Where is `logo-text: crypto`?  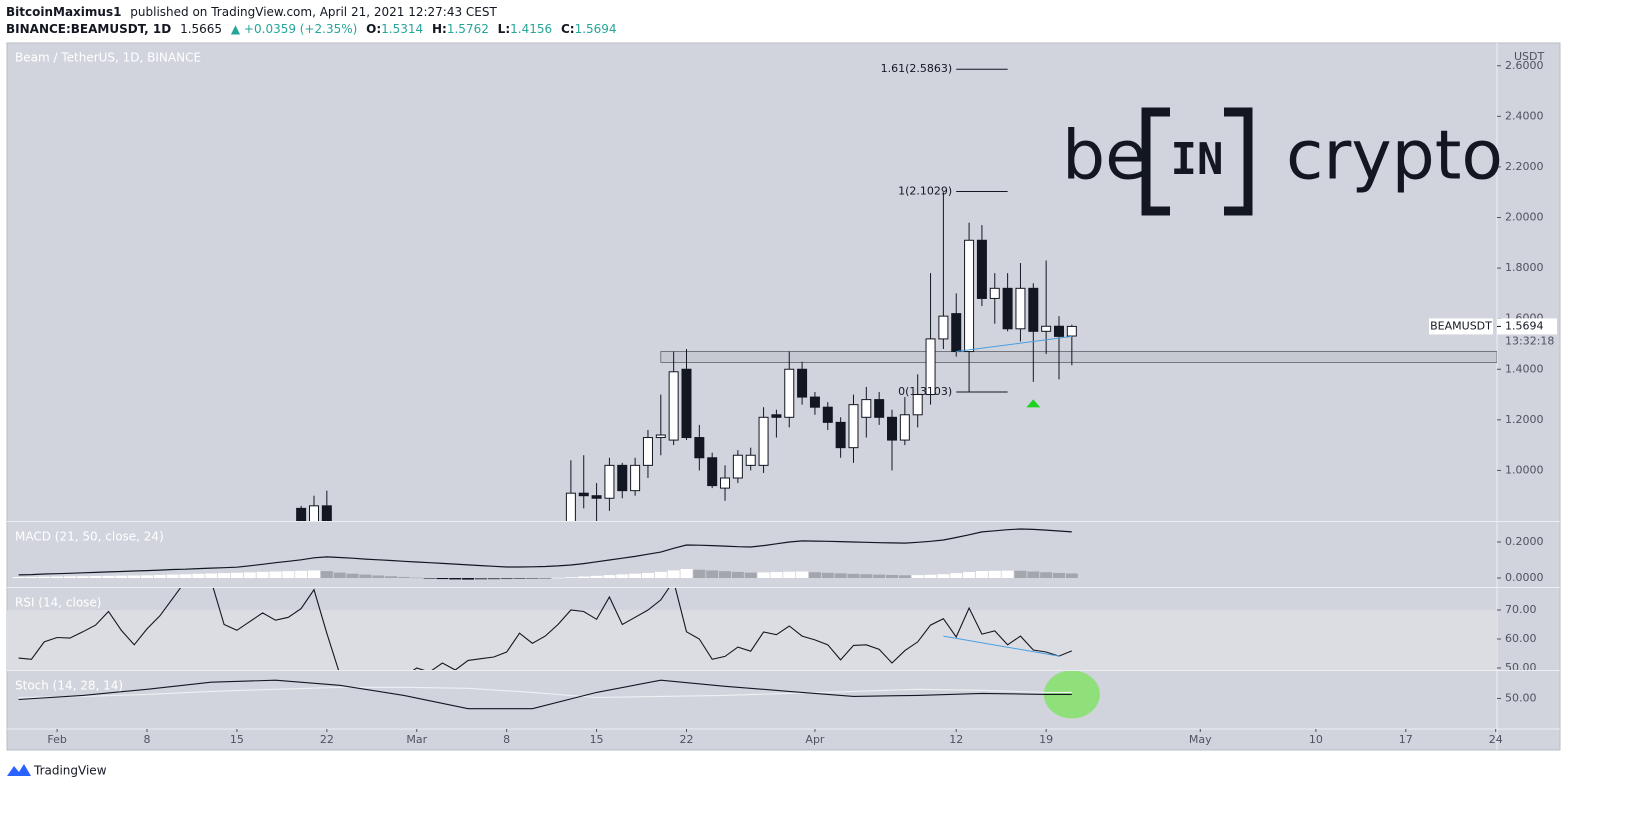 logo-text: crypto is located at coordinates (1394, 156).